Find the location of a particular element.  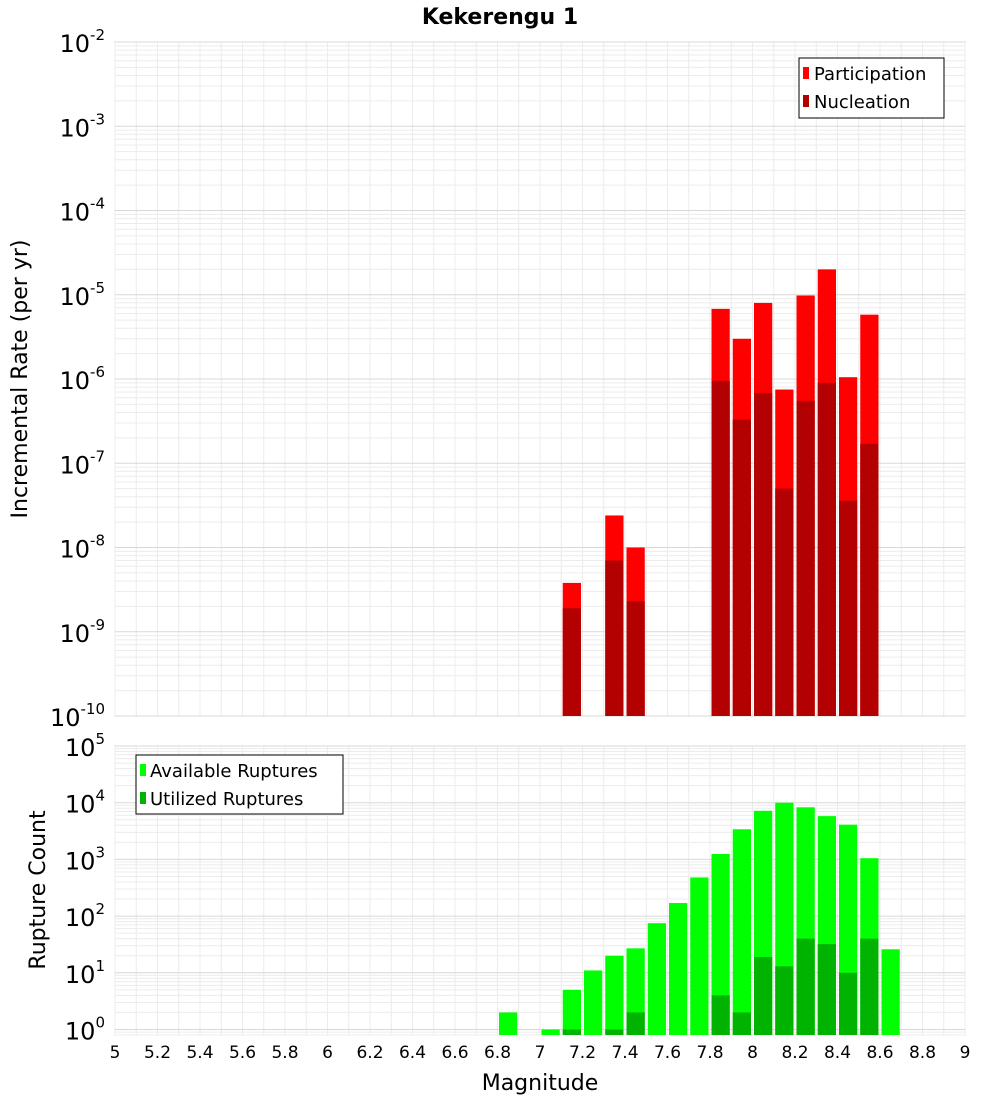

y-tick-label: 10⁻¹⁰ is located at coordinates (77, 716).